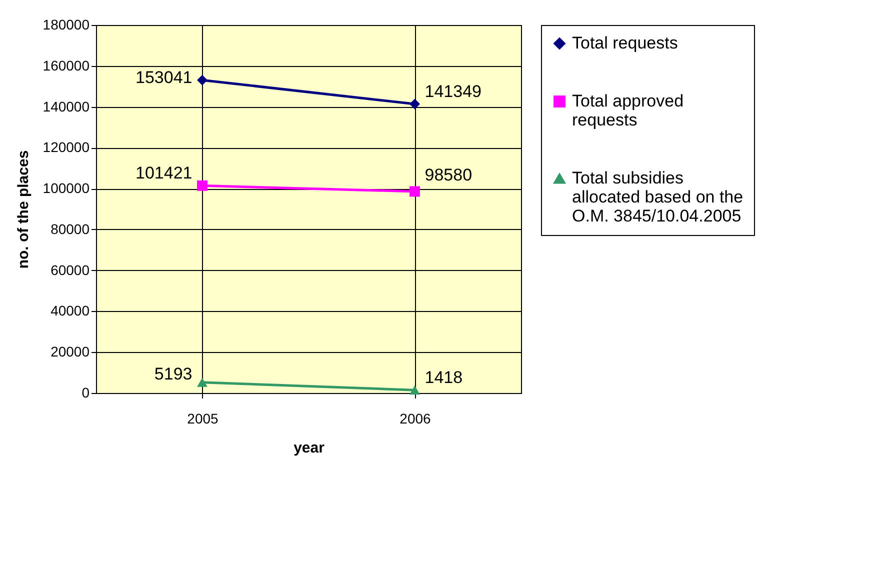  I want to click on data-label: 1418, so click(443, 378).